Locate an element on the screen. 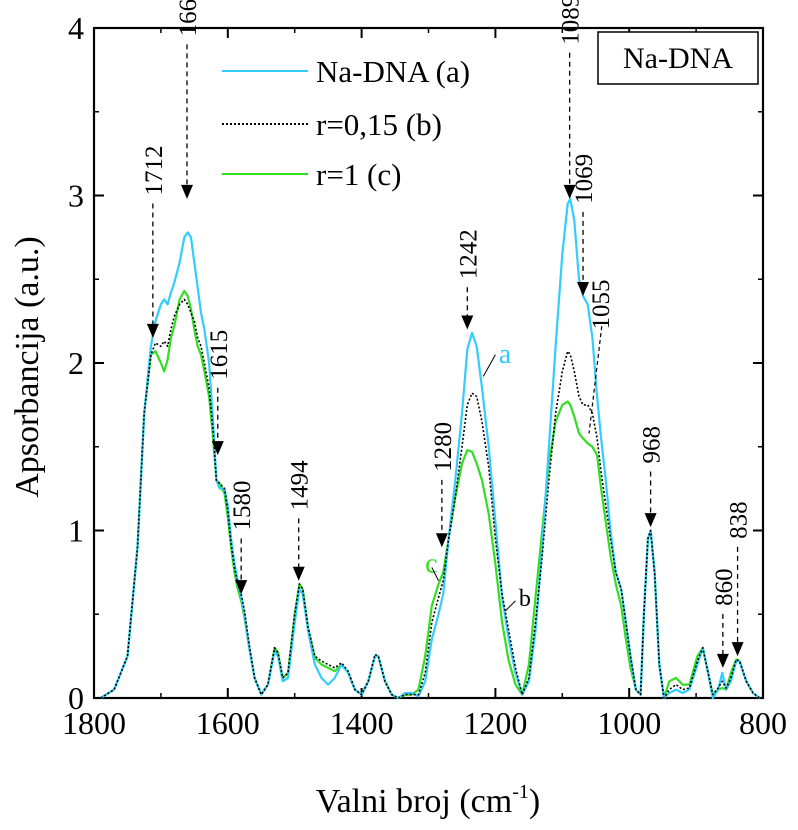 The width and height of the screenshot is (798, 830). curve-label-b: b is located at coordinates (518, 599).